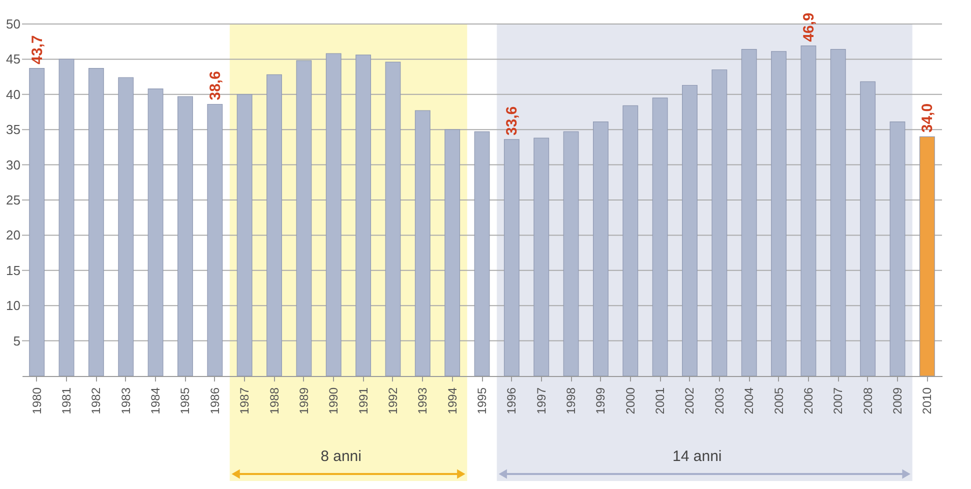 This screenshot has height=489, width=971. I want to click on x-tick-label: 1988, so click(274, 400).